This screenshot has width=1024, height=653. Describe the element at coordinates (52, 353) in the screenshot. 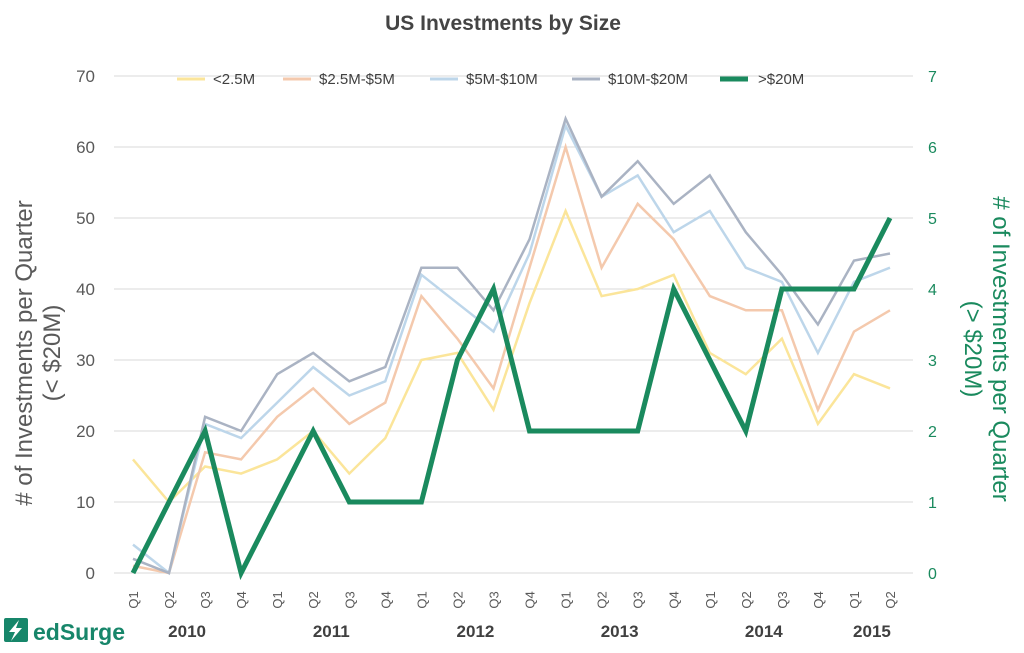

I see `left-y-axis-label-unit: (< $20M)` at that location.